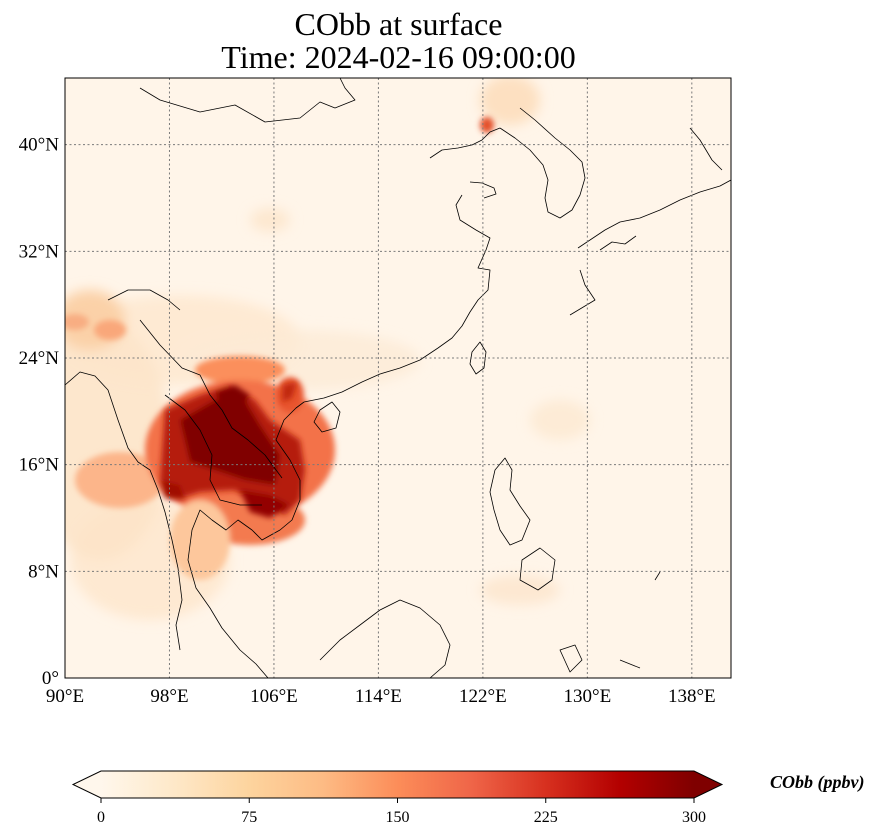  What do you see at coordinates (65, 696) in the screenshot?
I see `longitude-tick-label: 90°E` at bounding box center [65, 696].